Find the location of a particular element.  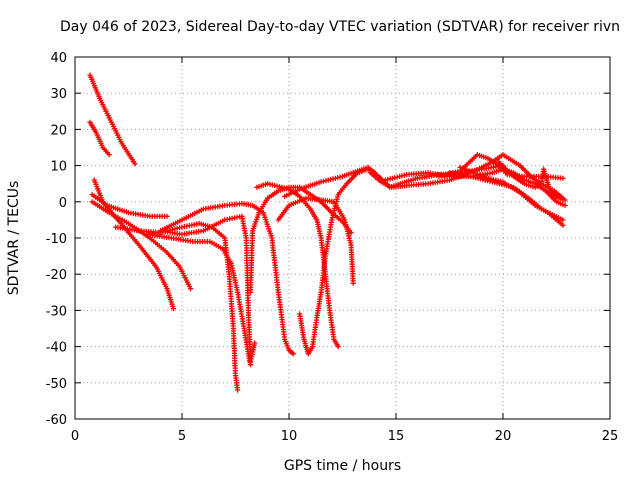

y-tick-label: 20 is located at coordinates (58, 130).